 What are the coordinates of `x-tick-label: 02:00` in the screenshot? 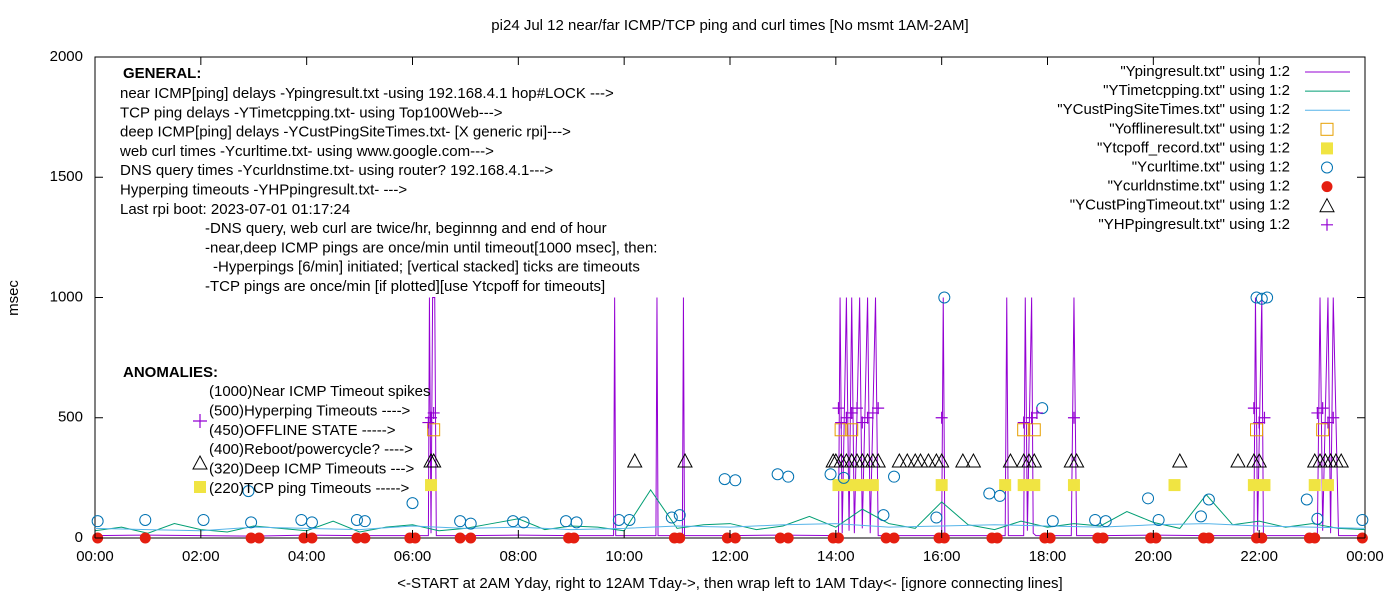 It's located at (201, 556).